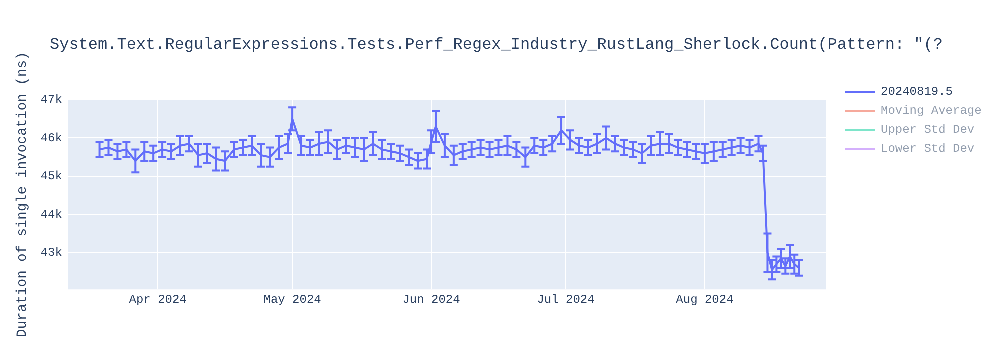 The width and height of the screenshot is (1000, 350). I want to click on x-tick-label: Apr 2024, so click(158, 299).